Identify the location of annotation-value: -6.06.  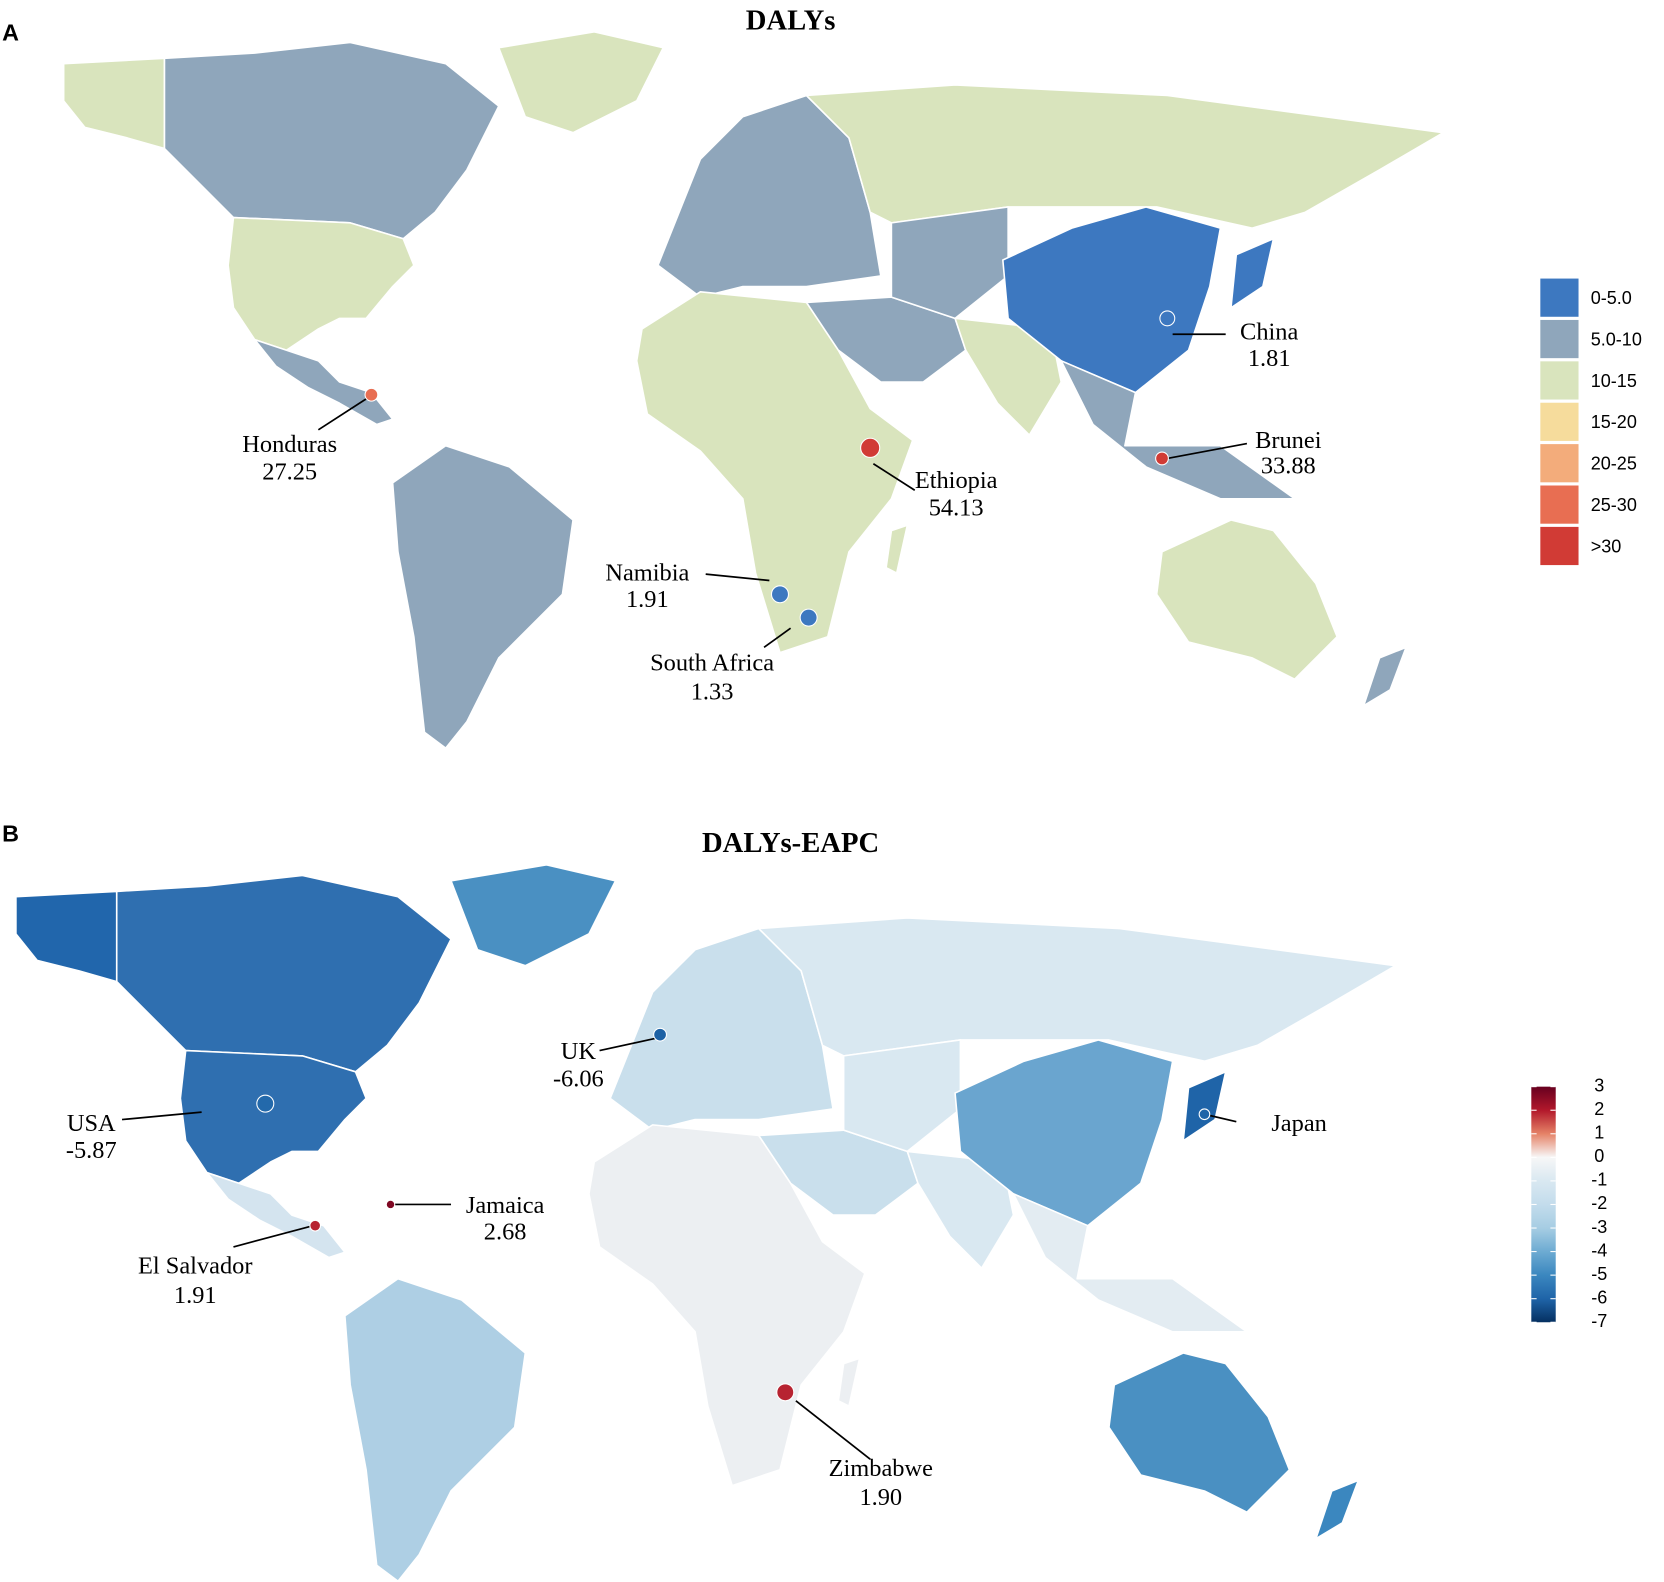
(578, 1079).